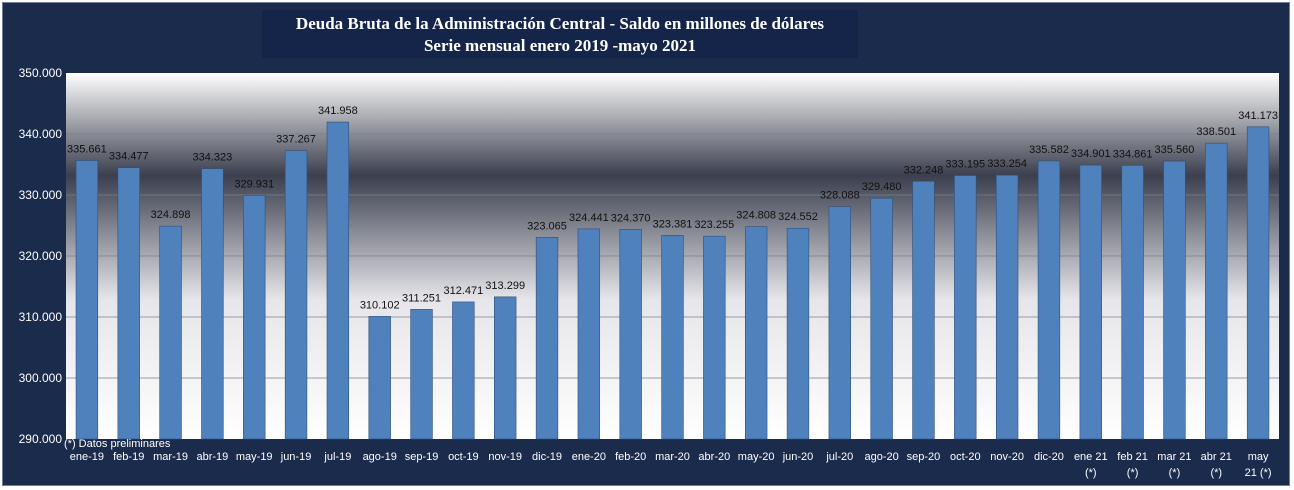  Describe the element at coordinates (882, 457) in the screenshot. I see `x-tick-label: ago-20` at that location.